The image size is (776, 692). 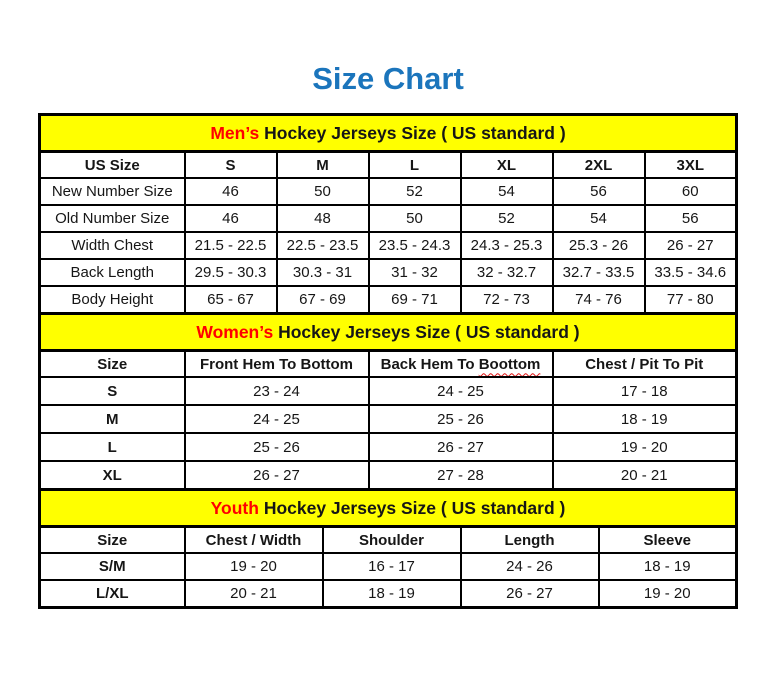 I want to click on value-cell: 74 - 76, so click(x=598, y=300).